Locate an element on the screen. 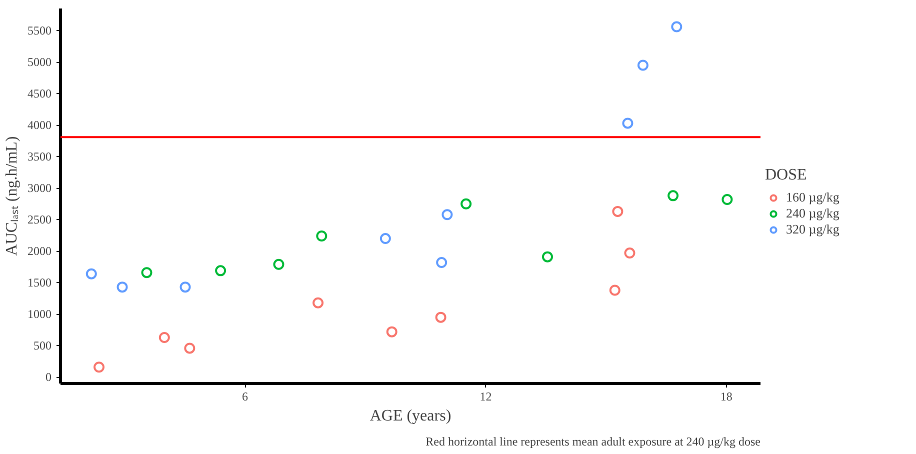  x-axis-title: AGE (years) is located at coordinates (411, 416).